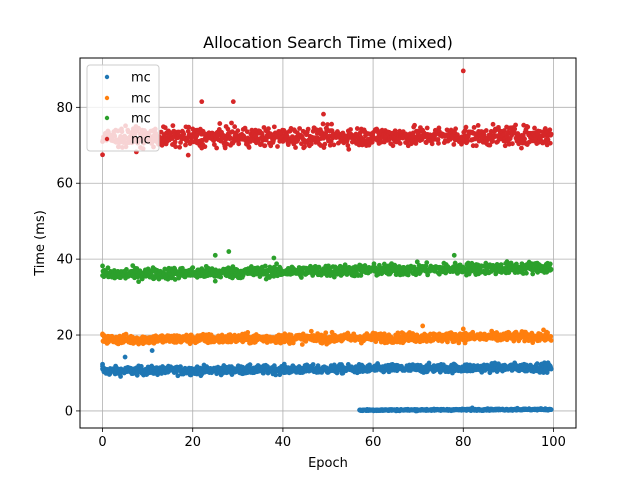  Describe the element at coordinates (192, 442) in the screenshot. I see `x-tick-label: 20` at that location.